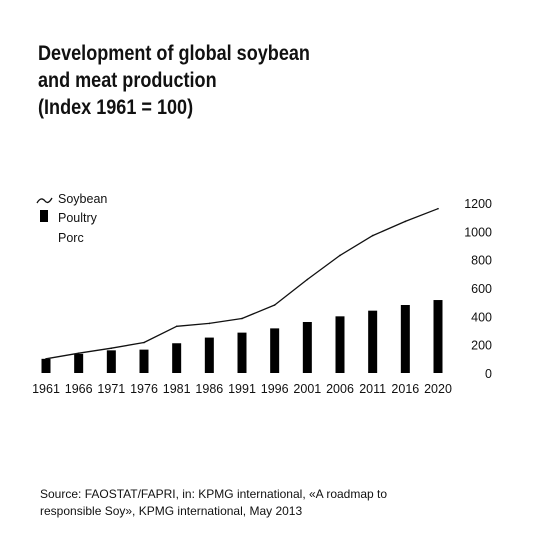 The width and height of the screenshot is (540, 540). What do you see at coordinates (79, 389) in the screenshot?
I see `x-tick-label-1966: 1966` at bounding box center [79, 389].